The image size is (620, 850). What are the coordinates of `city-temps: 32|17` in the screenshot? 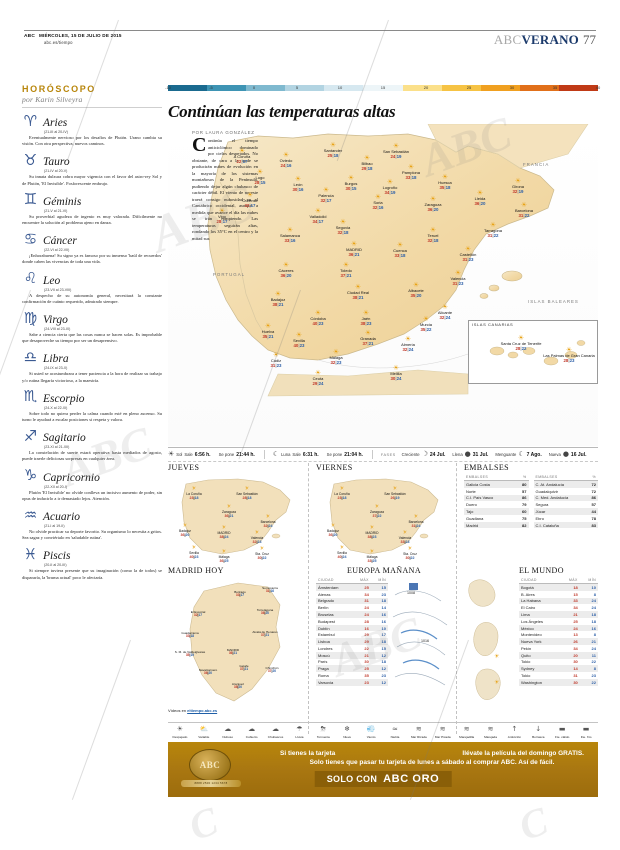 It's located at (250, 205).